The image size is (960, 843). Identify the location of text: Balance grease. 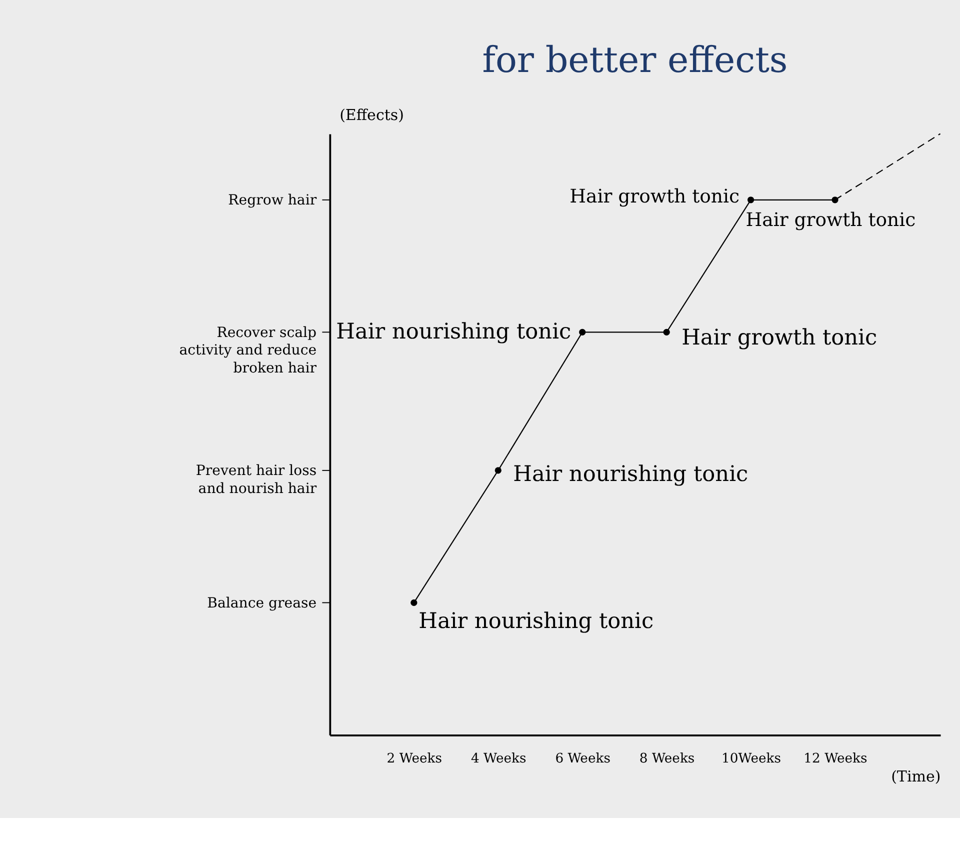
(262, 603).